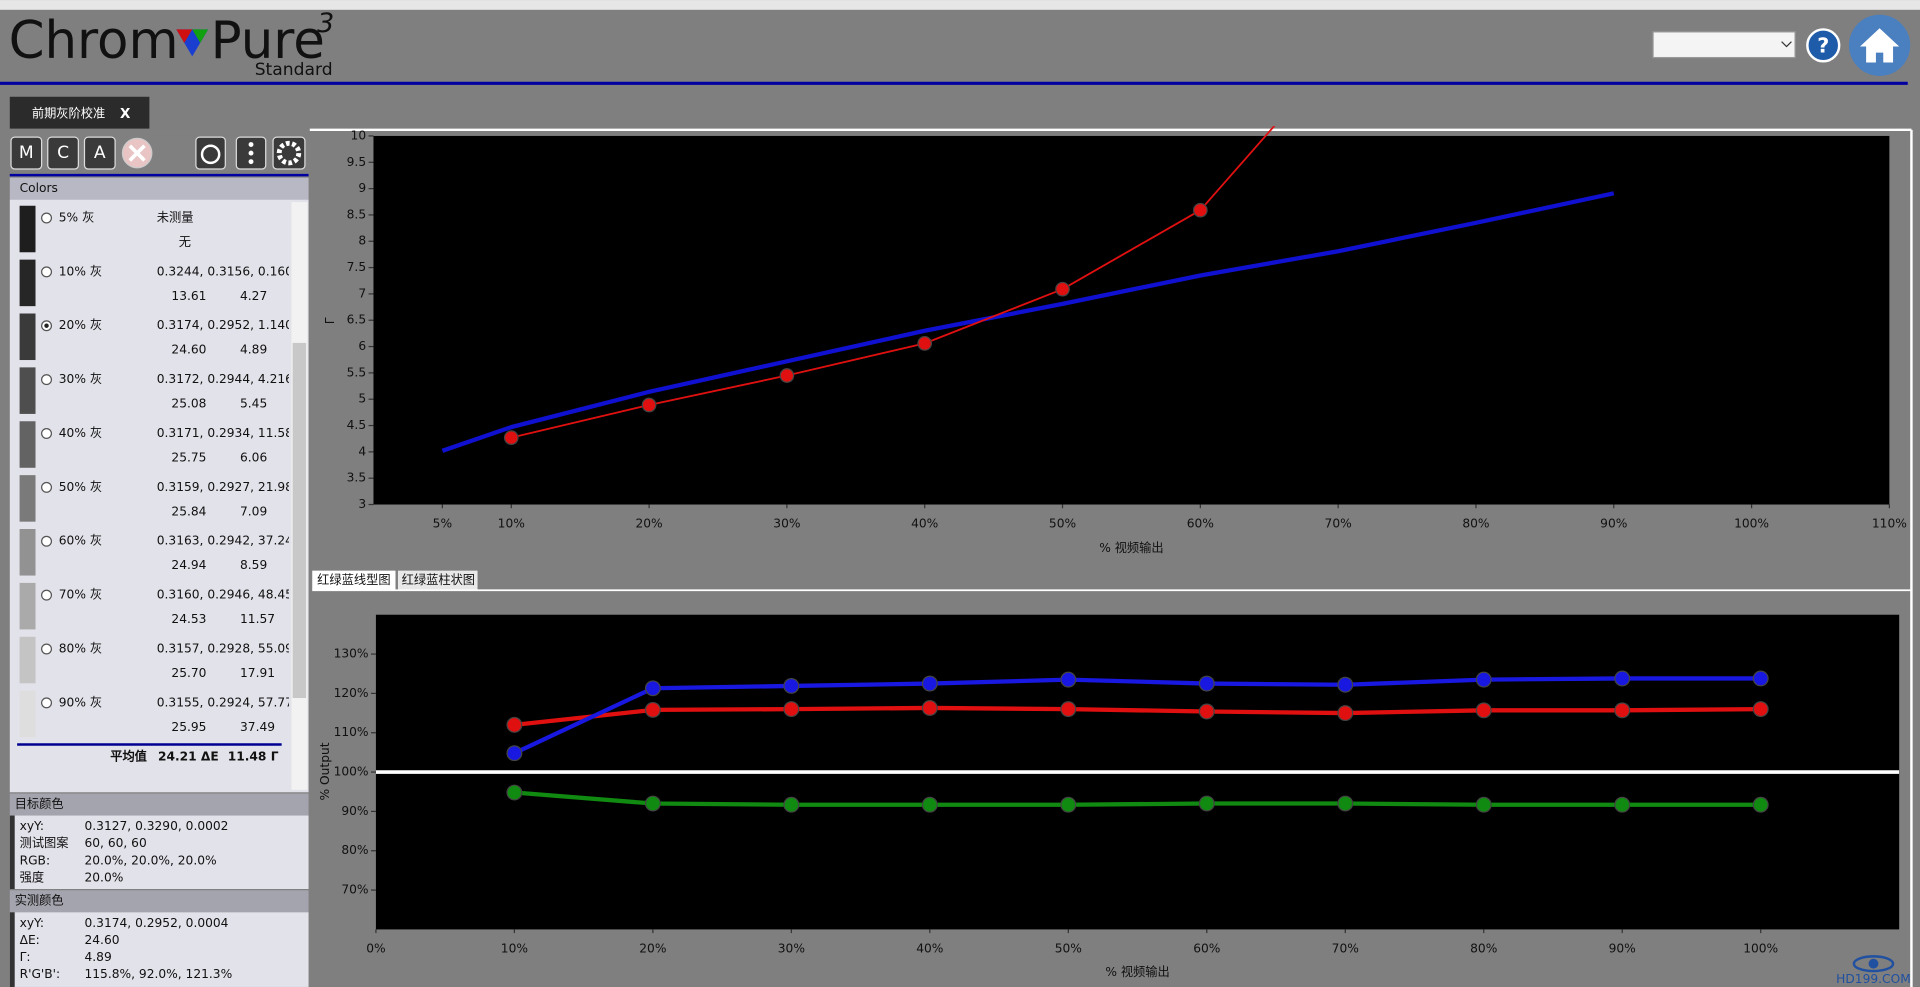  Describe the element at coordinates (354, 850) in the screenshot. I see `y-tick-label: 80%` at that location.